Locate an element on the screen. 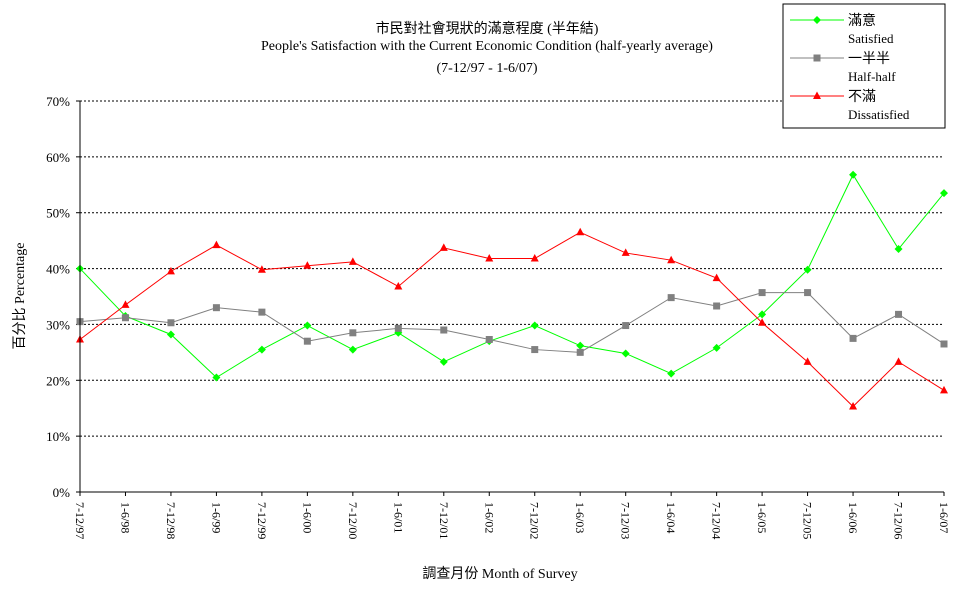 This screenshot has height=599, width=974. legend-label-zh: 滿意 is located at coordinates (862, 20).